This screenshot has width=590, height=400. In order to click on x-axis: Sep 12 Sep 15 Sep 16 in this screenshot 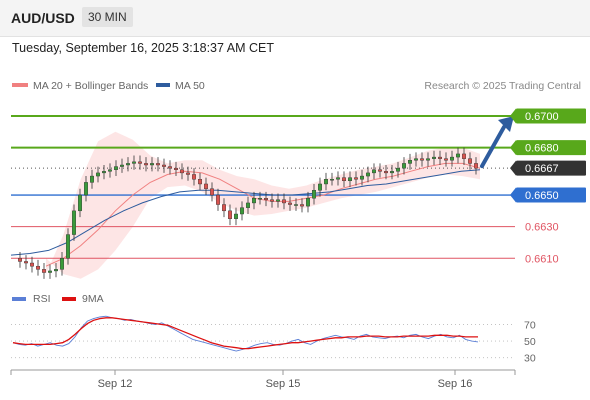, I will do `click(263, 379)`.